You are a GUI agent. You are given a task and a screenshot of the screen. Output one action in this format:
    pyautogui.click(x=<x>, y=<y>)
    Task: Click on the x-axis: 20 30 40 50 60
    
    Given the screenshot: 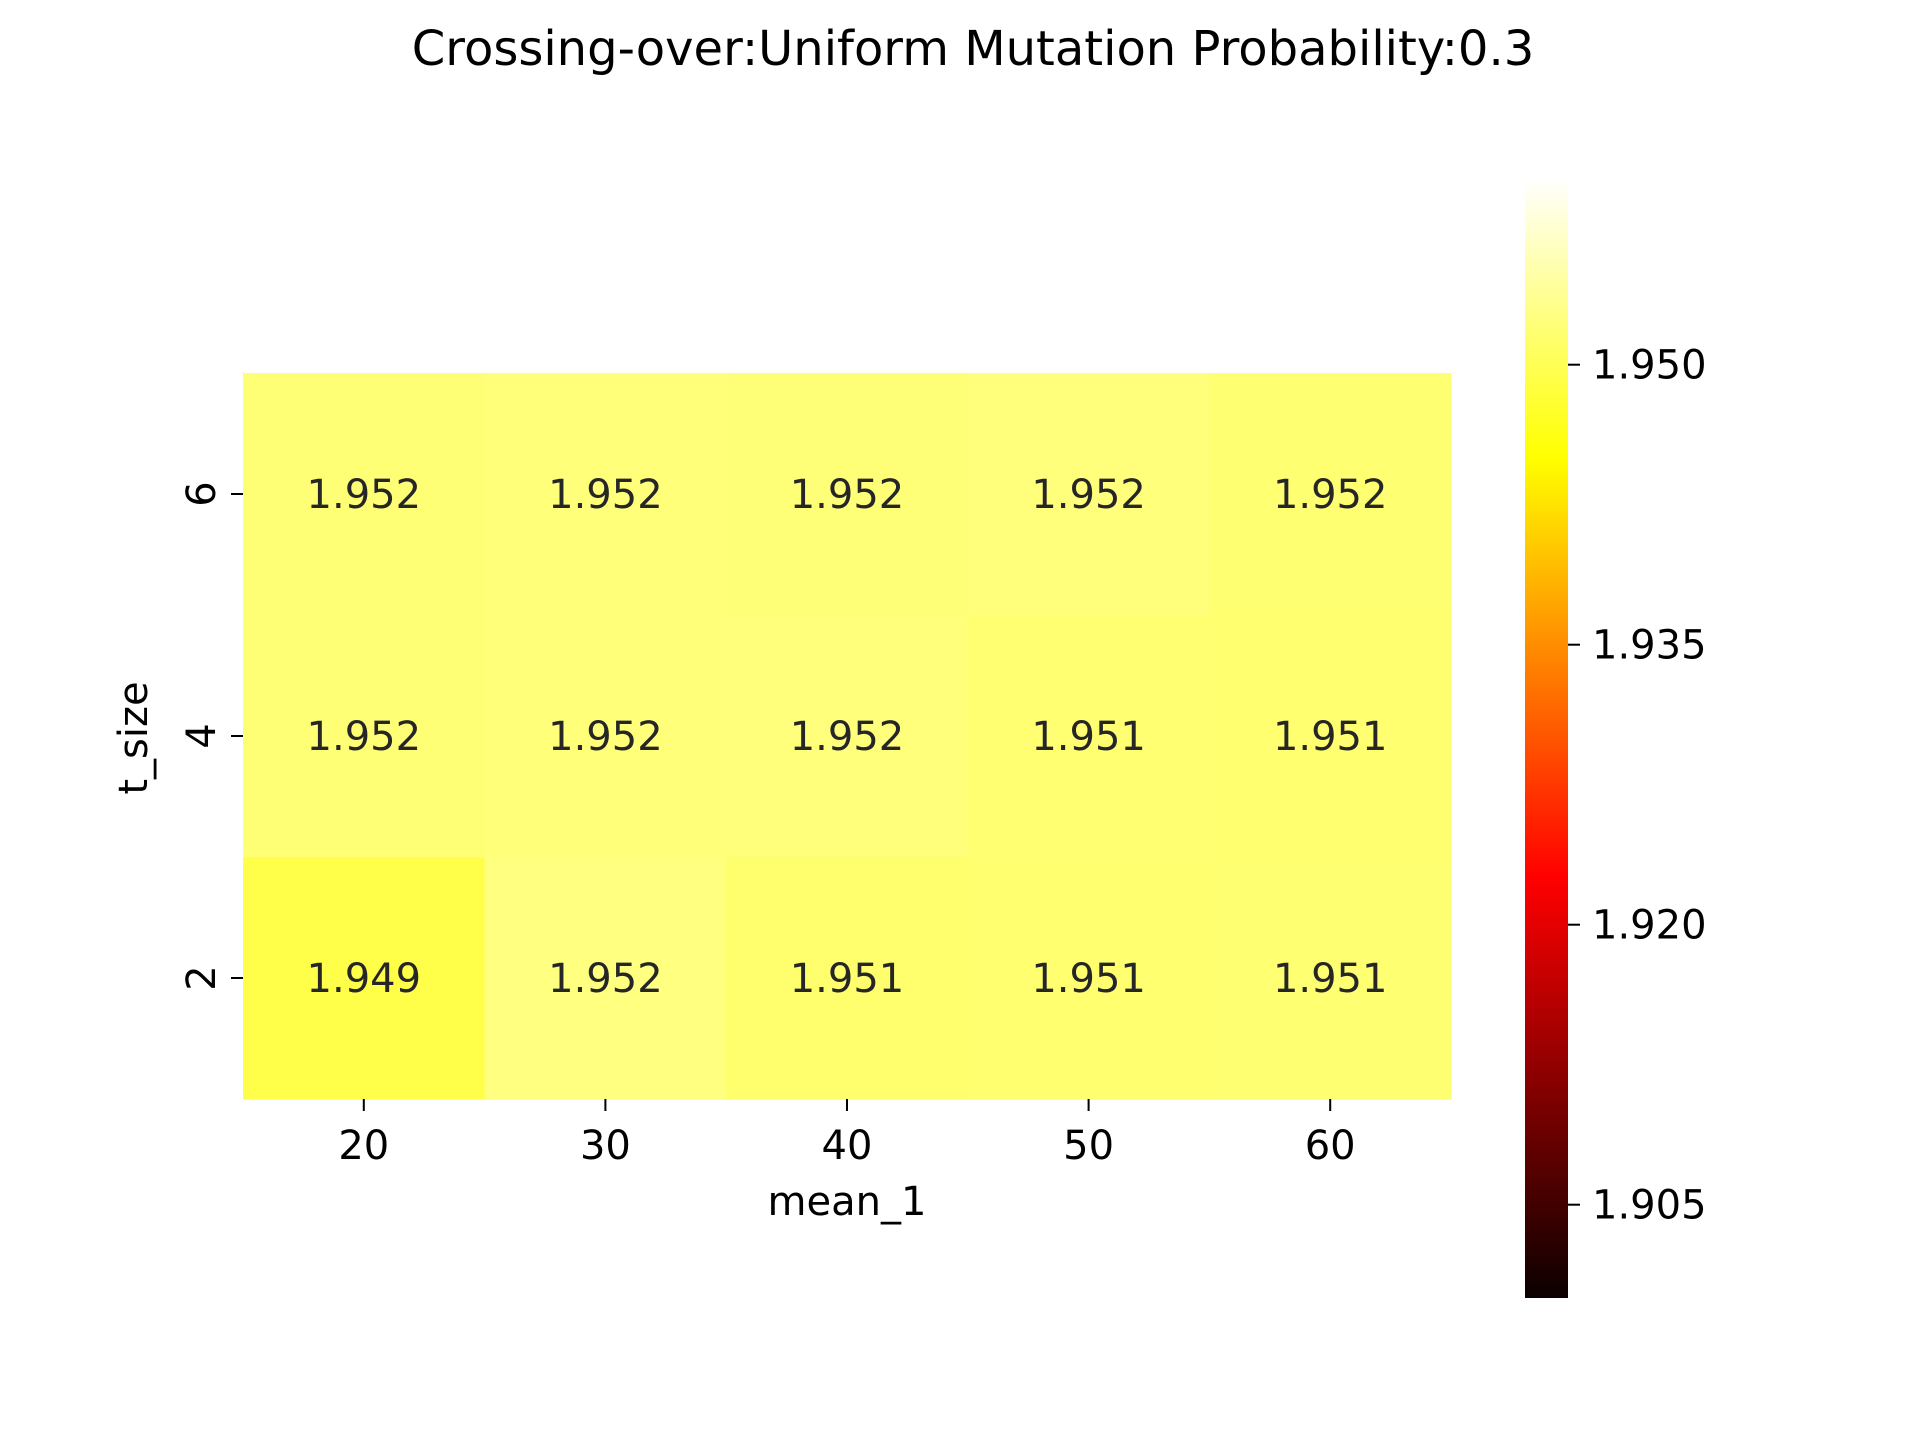 What is the action you would take?
    pyautogui.click(x=847, y=1134)
    